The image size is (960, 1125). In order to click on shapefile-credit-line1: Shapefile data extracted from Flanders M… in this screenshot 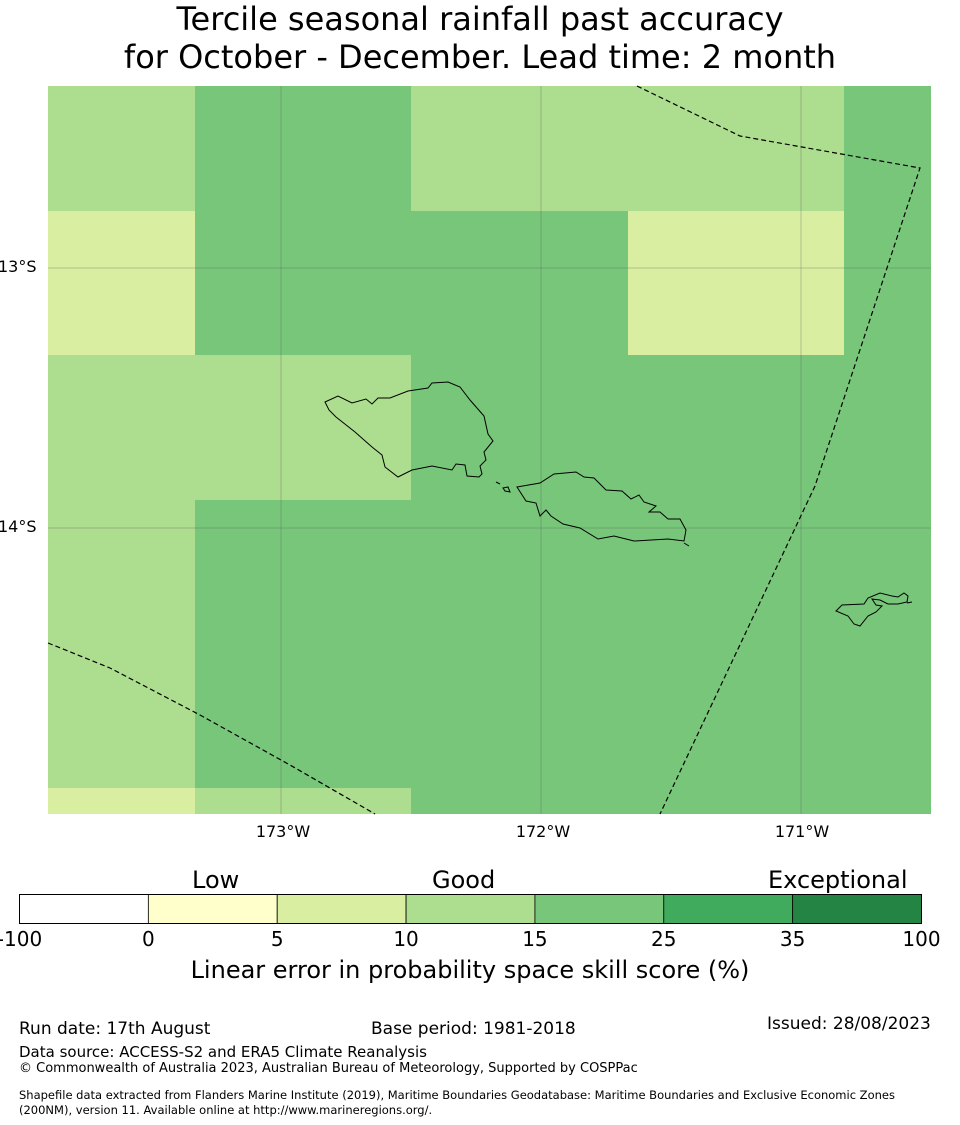, I will do `click(457, 1095)`.